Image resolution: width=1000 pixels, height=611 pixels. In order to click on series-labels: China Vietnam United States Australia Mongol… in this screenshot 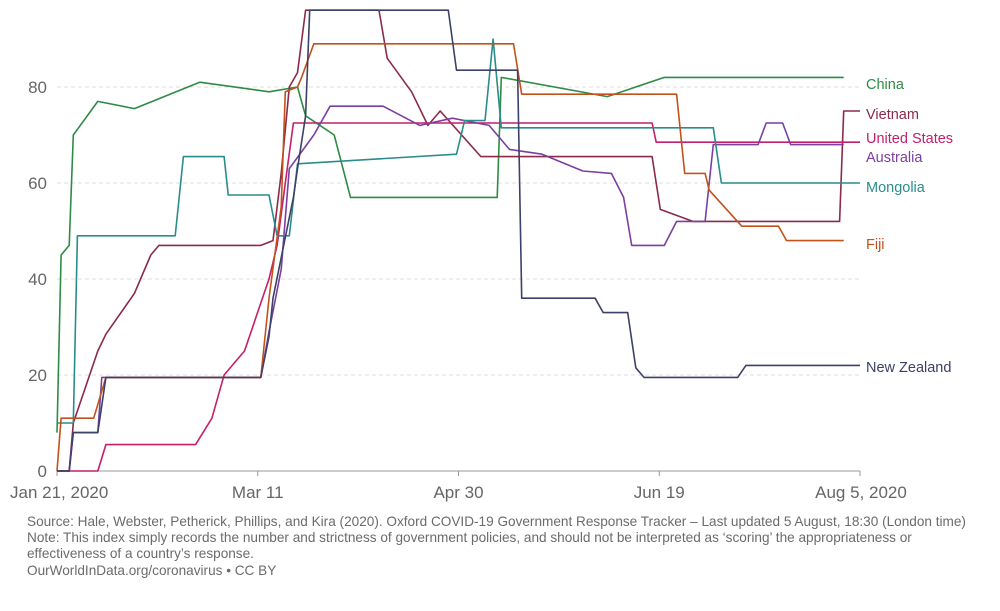, I will do `click(909, 226)`.